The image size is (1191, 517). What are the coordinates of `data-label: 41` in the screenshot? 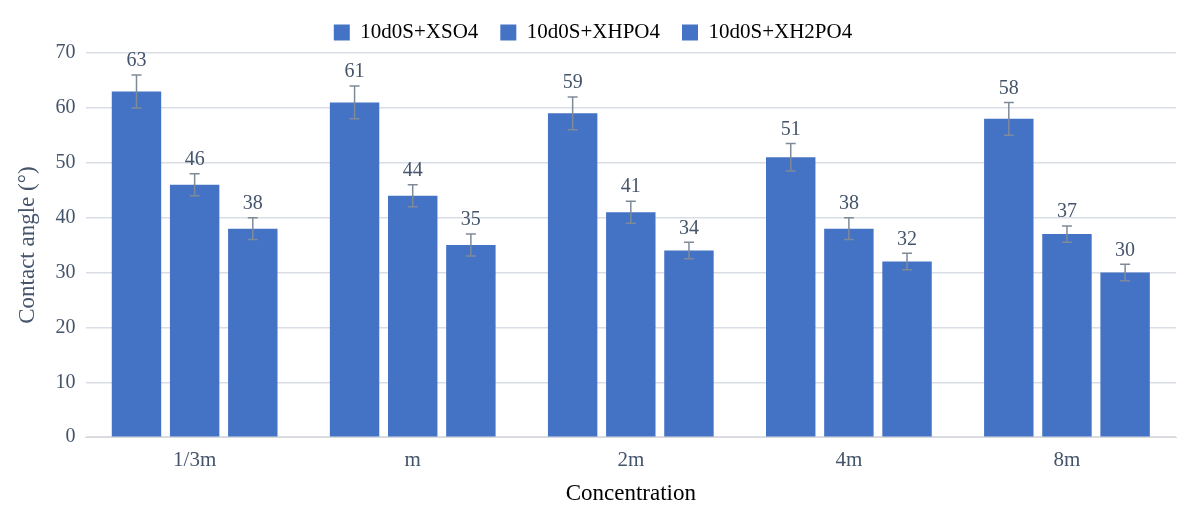 It's located at (630, 185).